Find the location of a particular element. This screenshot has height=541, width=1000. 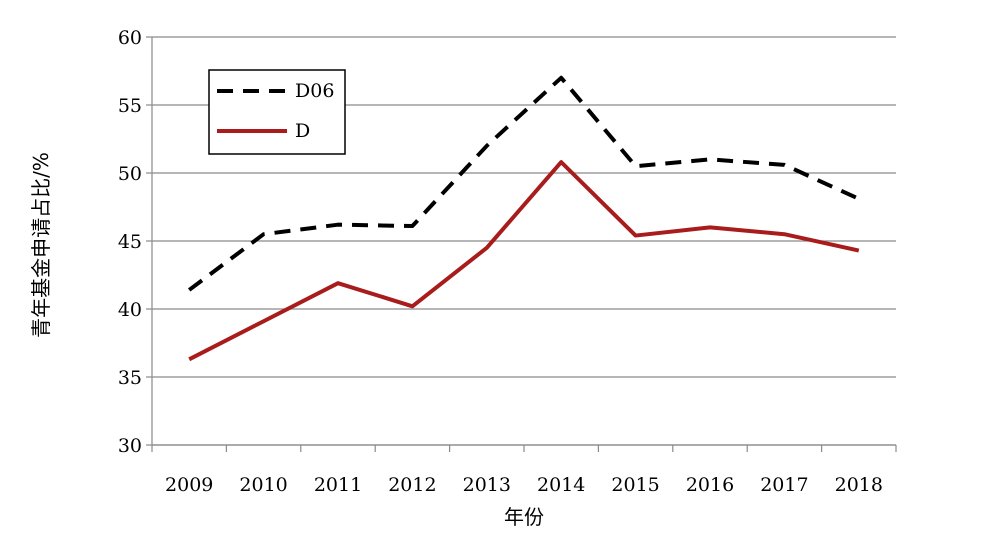

x-tick-label: 2010 is located at coordinates (263, 485).